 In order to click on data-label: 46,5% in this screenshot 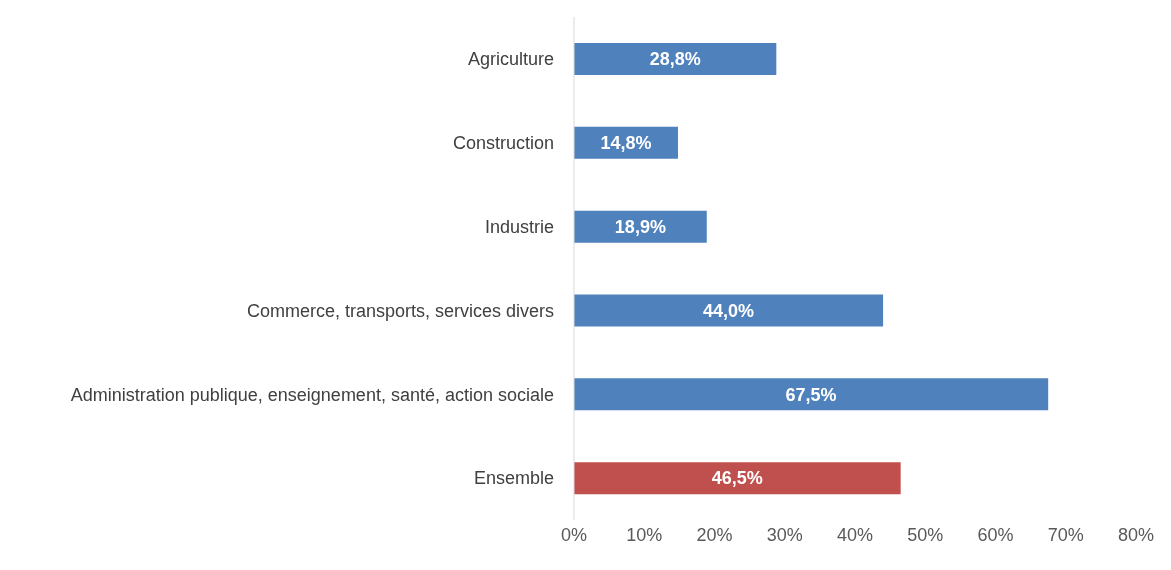, I will do `click(737, 478)`.